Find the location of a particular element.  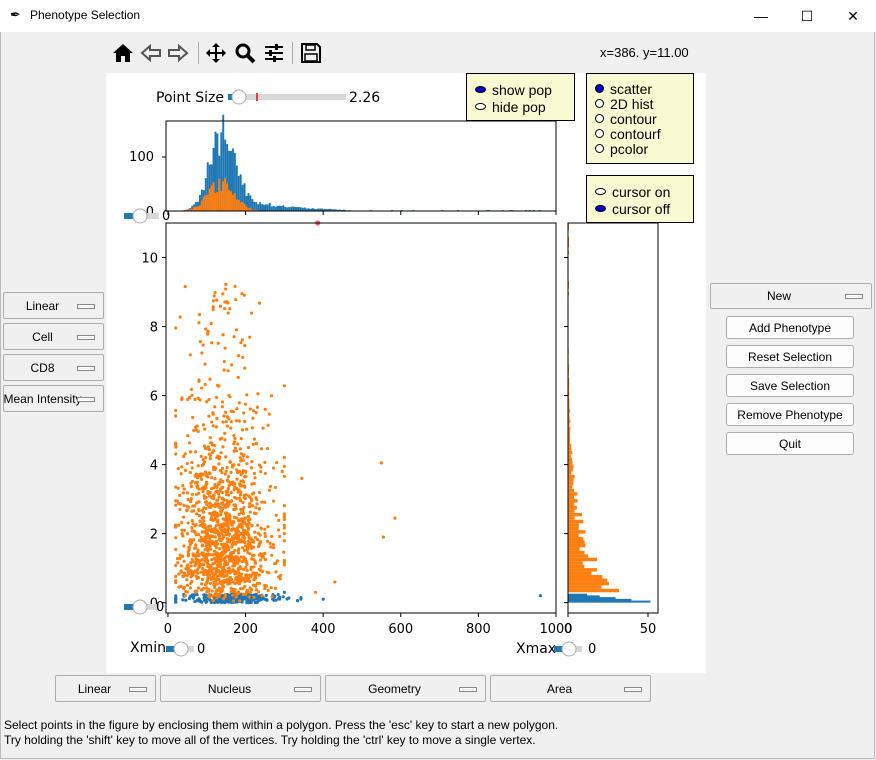

back-icon is located at coordinates (151, 53).